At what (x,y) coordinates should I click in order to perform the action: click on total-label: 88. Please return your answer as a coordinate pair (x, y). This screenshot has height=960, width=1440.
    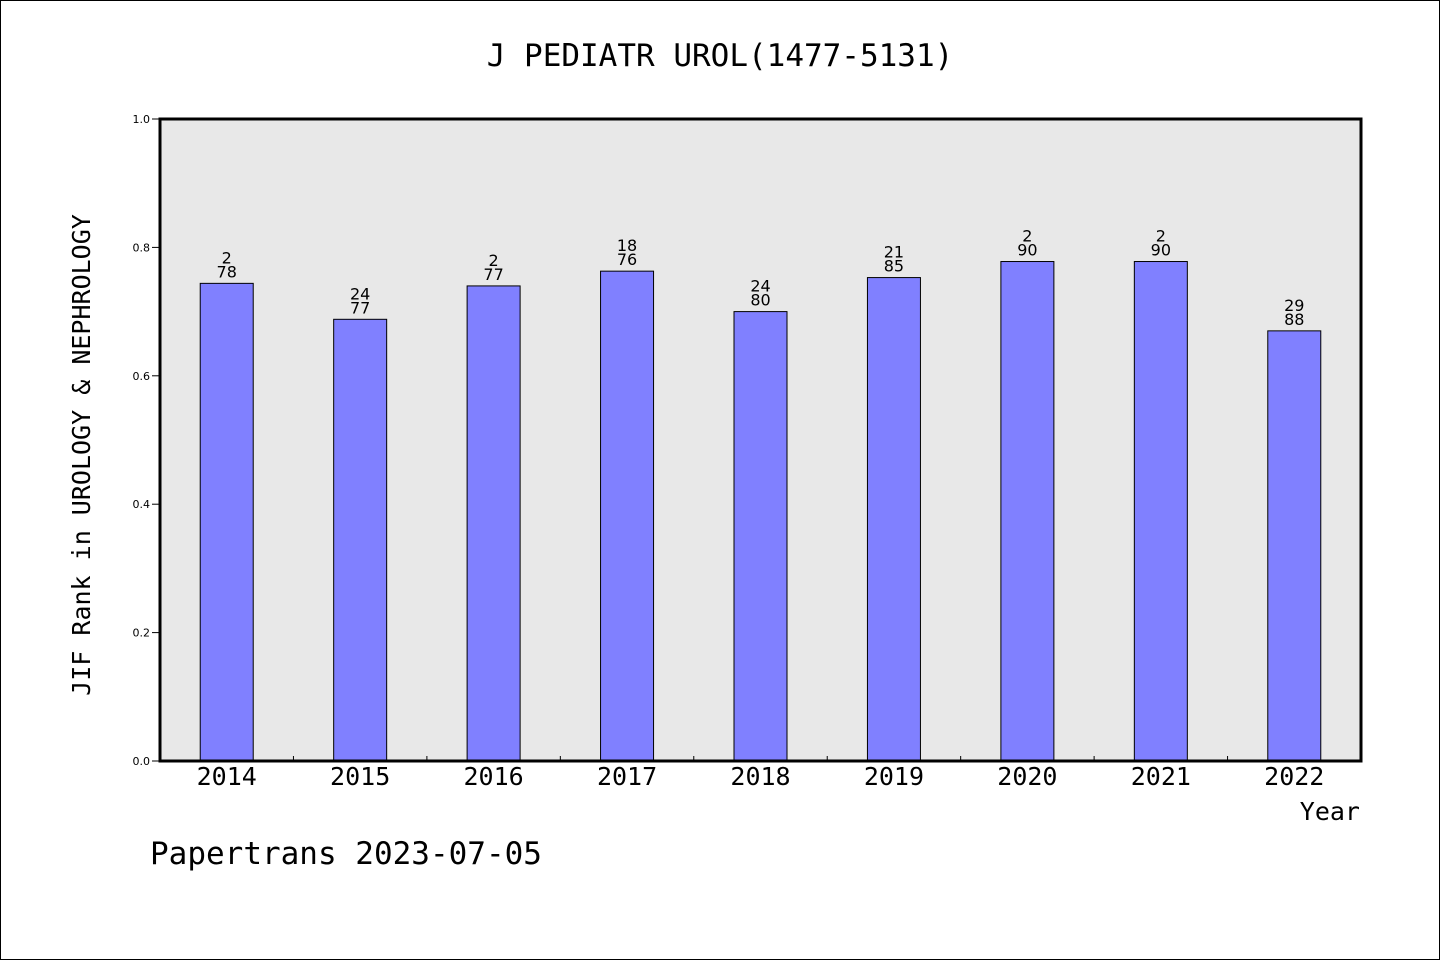
    Looking at the image, I should click on (1294, 319).